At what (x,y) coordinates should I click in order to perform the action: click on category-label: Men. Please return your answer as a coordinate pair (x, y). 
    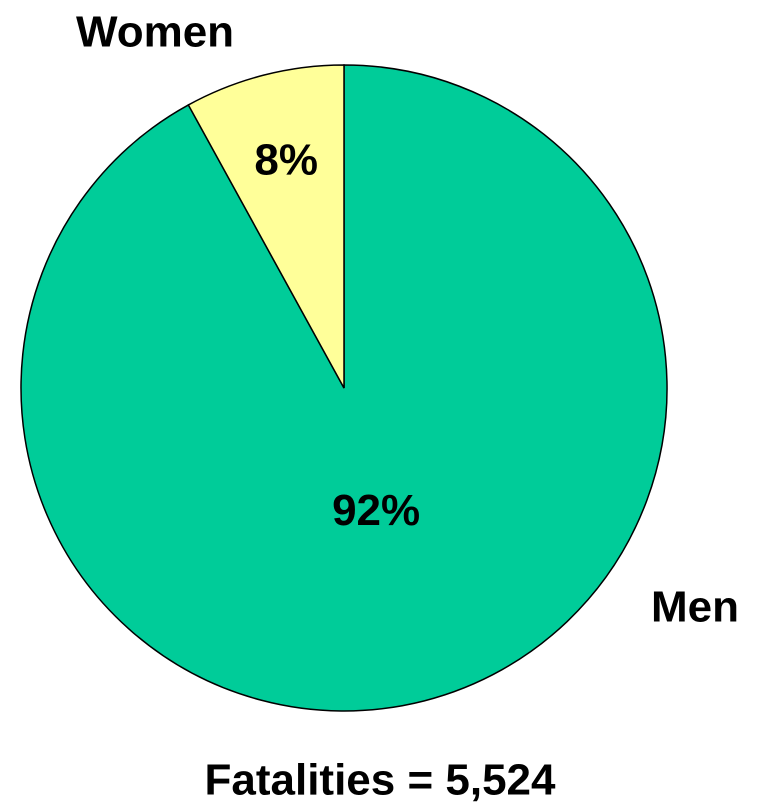
    Looking at the image, I should click on (695, 607).